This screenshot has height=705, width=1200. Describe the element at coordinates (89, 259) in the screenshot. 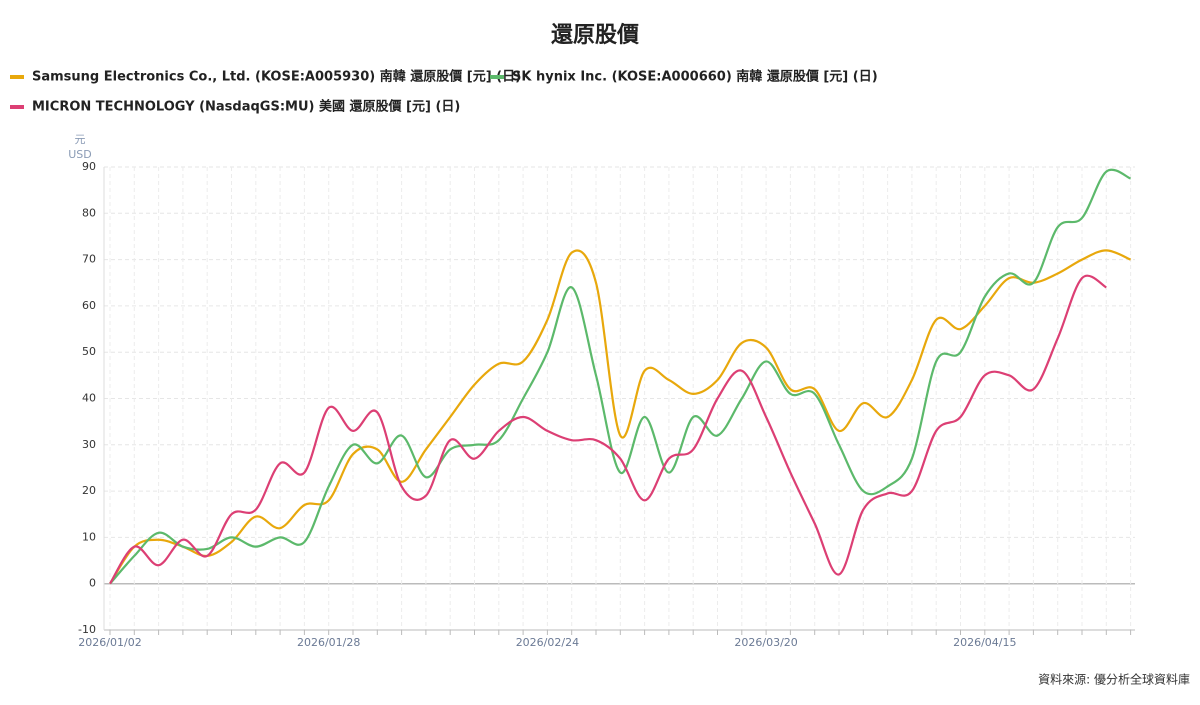

I see `y-tick-label: 70` at that location.